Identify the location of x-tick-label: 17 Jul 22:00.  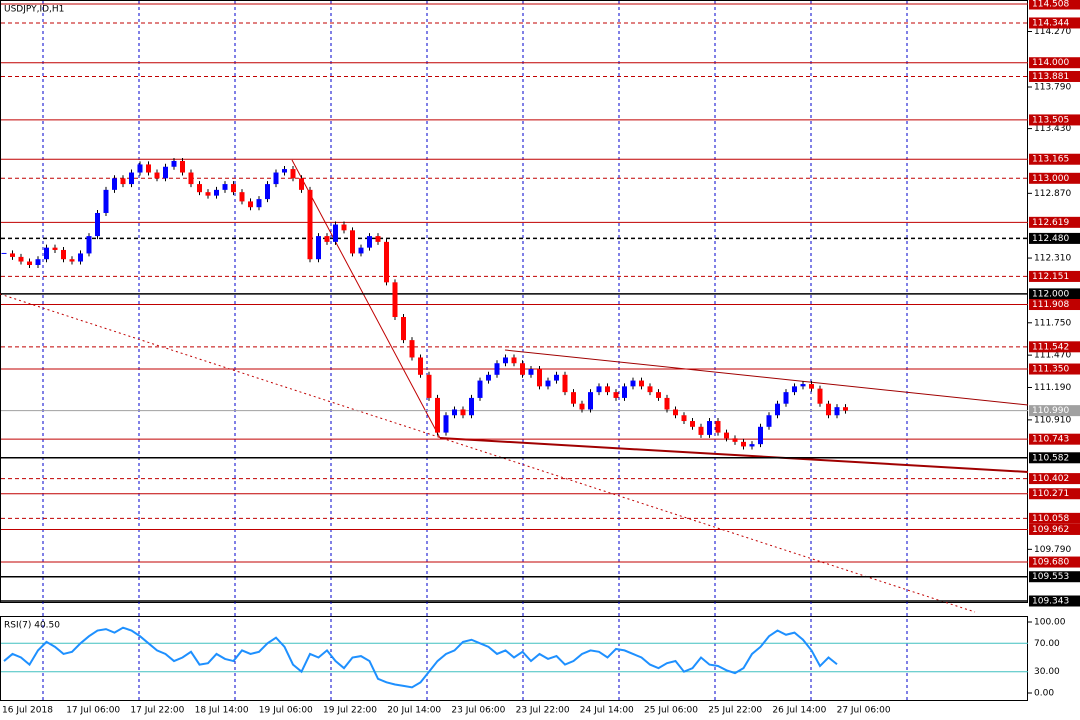
(157, 711).